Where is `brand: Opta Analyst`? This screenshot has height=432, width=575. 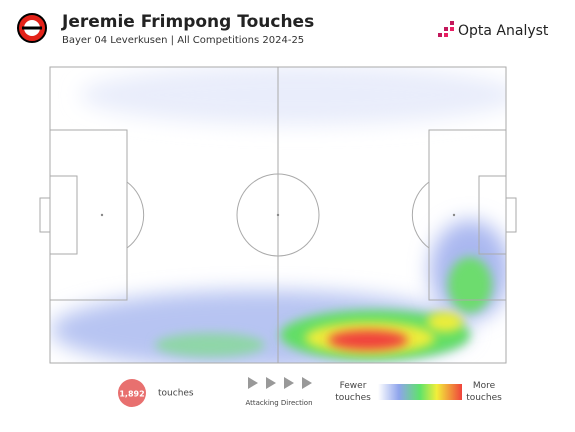
brand: Opta Analyst is located at coordinates (503, 31).